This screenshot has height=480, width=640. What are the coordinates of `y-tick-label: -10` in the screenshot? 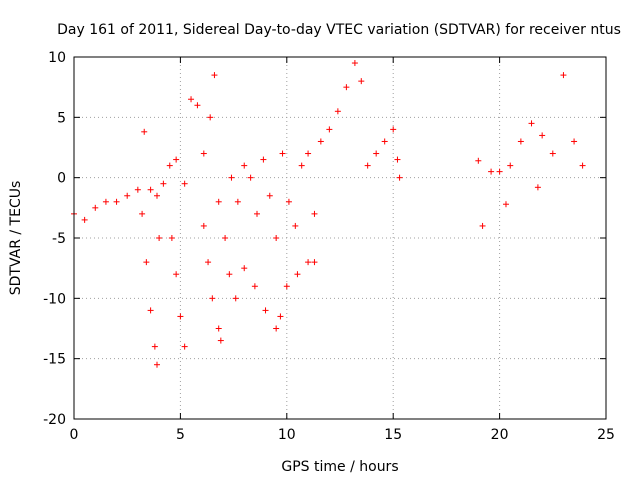 It's located at (54, 299).